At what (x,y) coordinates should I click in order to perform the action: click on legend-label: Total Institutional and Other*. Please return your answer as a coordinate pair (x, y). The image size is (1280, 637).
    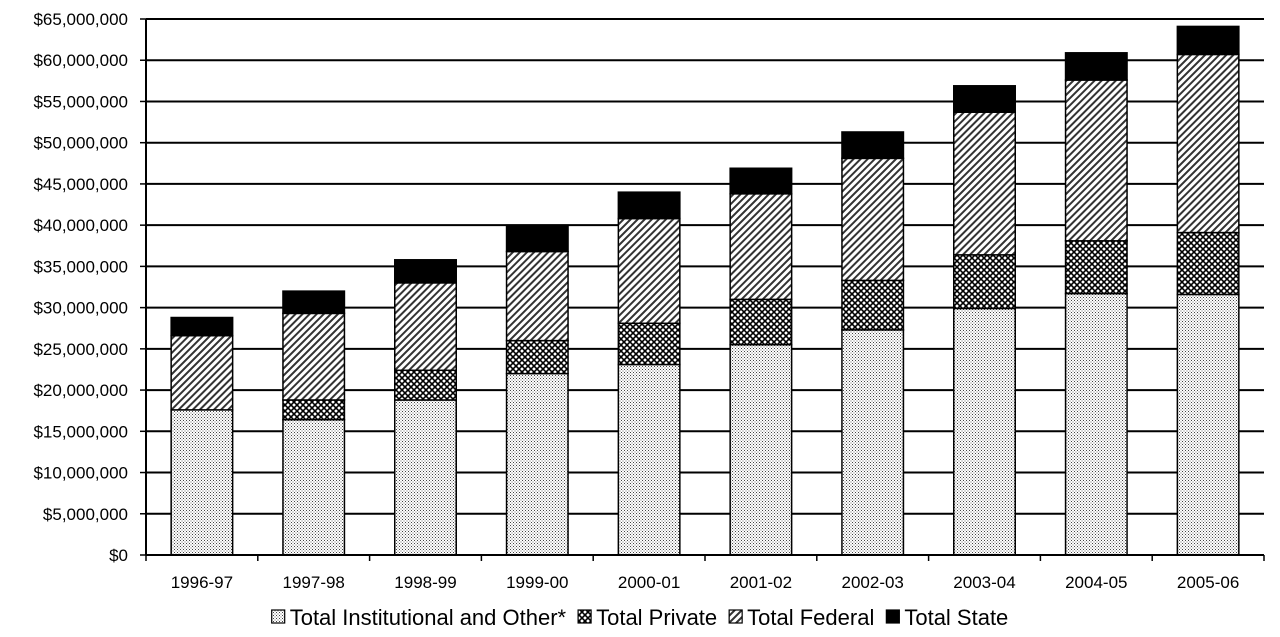
    Looking at the image, I should click on (428, 617).